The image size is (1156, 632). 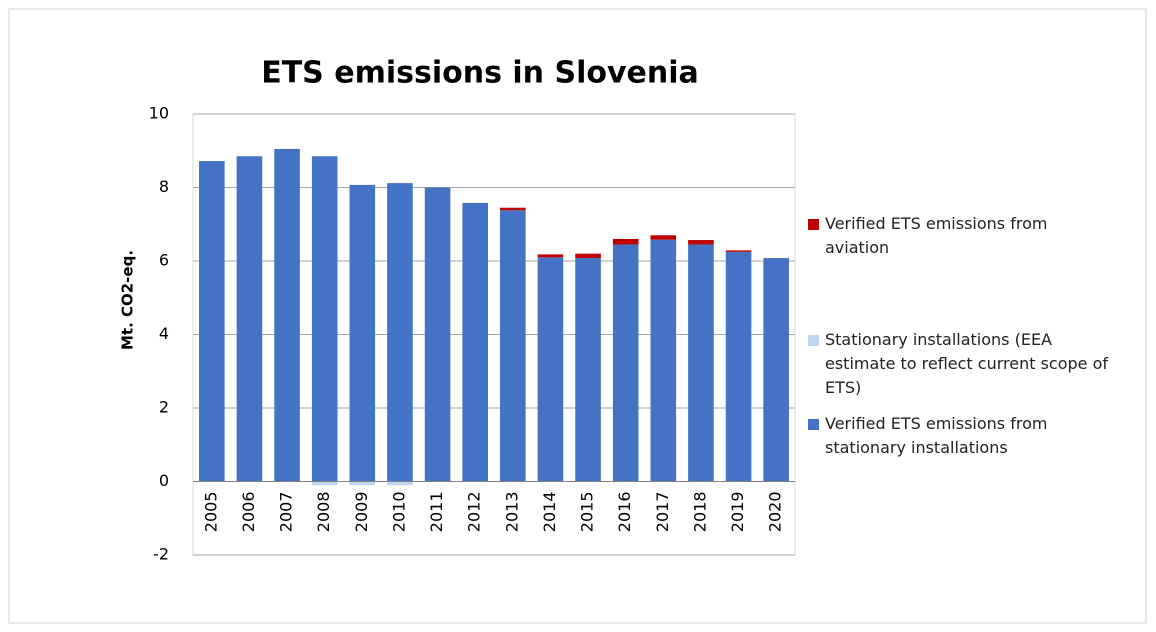 What do you see at coordinates (436, 512) in the screenshot?
I see `x-tick-label: 2011` at bounding box center [436, 512].